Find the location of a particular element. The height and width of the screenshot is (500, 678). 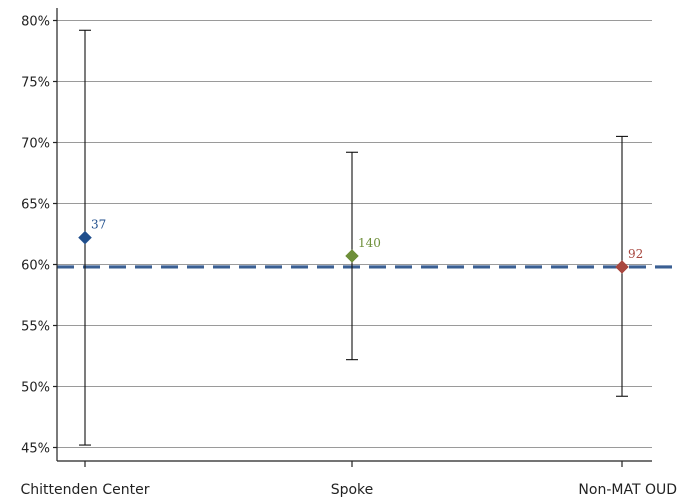

y-tick-label: 65% is located at coordinates (35, 205).